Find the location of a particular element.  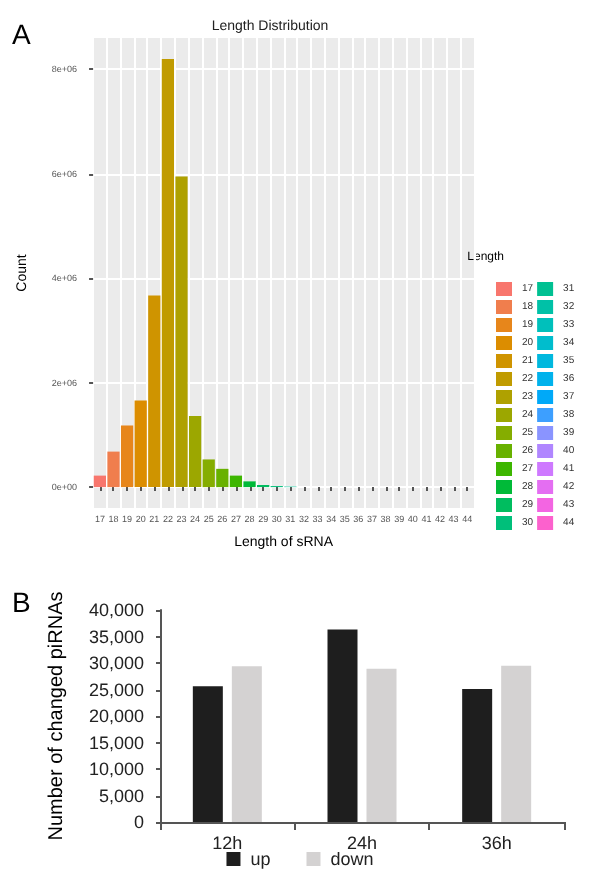

legend-label: down is located at coordinates (352, 859).